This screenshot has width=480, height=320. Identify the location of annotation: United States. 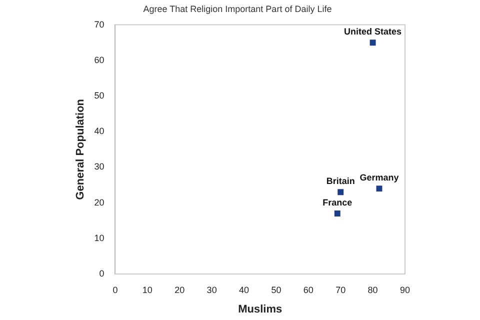
(373, 31).